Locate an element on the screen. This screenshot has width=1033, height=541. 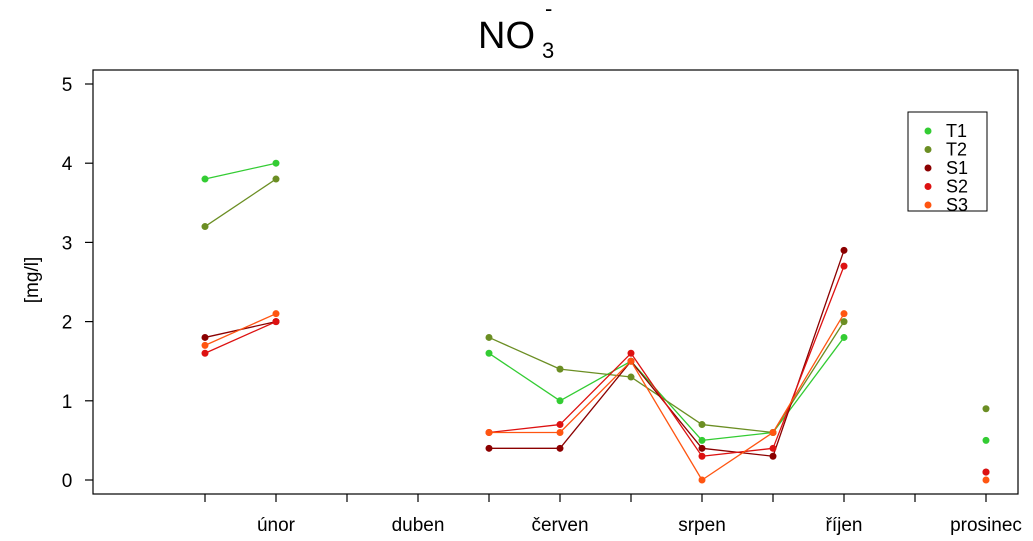
y-tick-label: 0 is located at coordinates (67, 481).